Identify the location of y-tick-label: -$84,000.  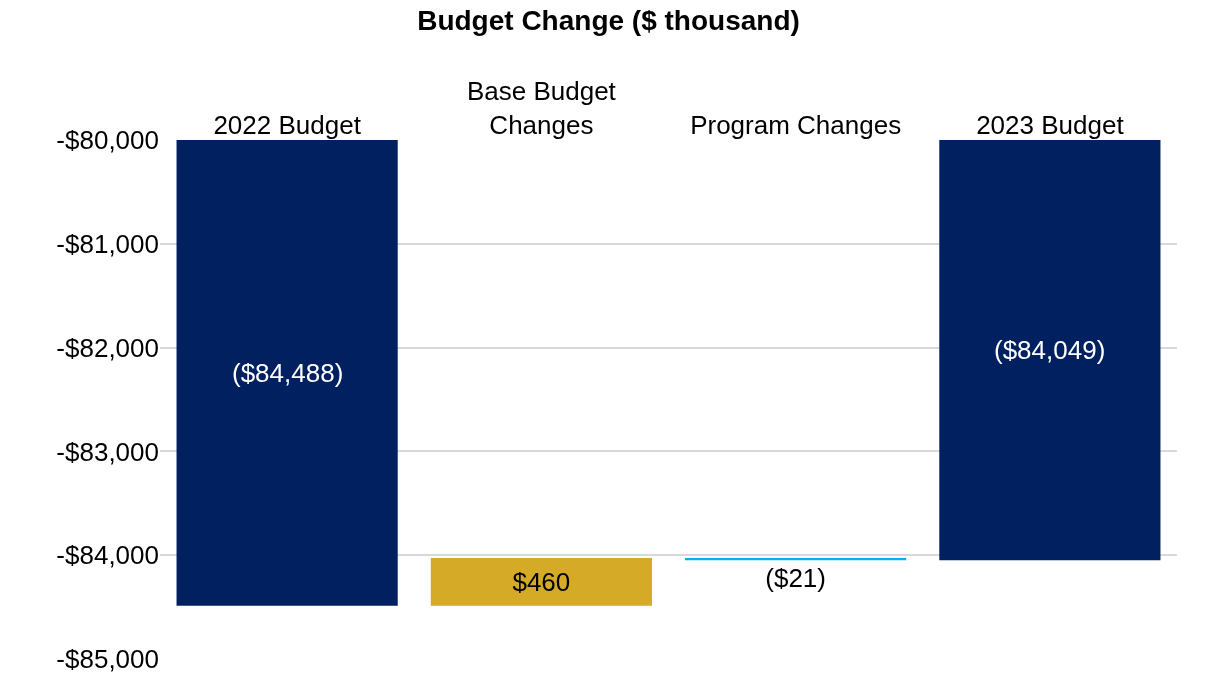
(107, 555).